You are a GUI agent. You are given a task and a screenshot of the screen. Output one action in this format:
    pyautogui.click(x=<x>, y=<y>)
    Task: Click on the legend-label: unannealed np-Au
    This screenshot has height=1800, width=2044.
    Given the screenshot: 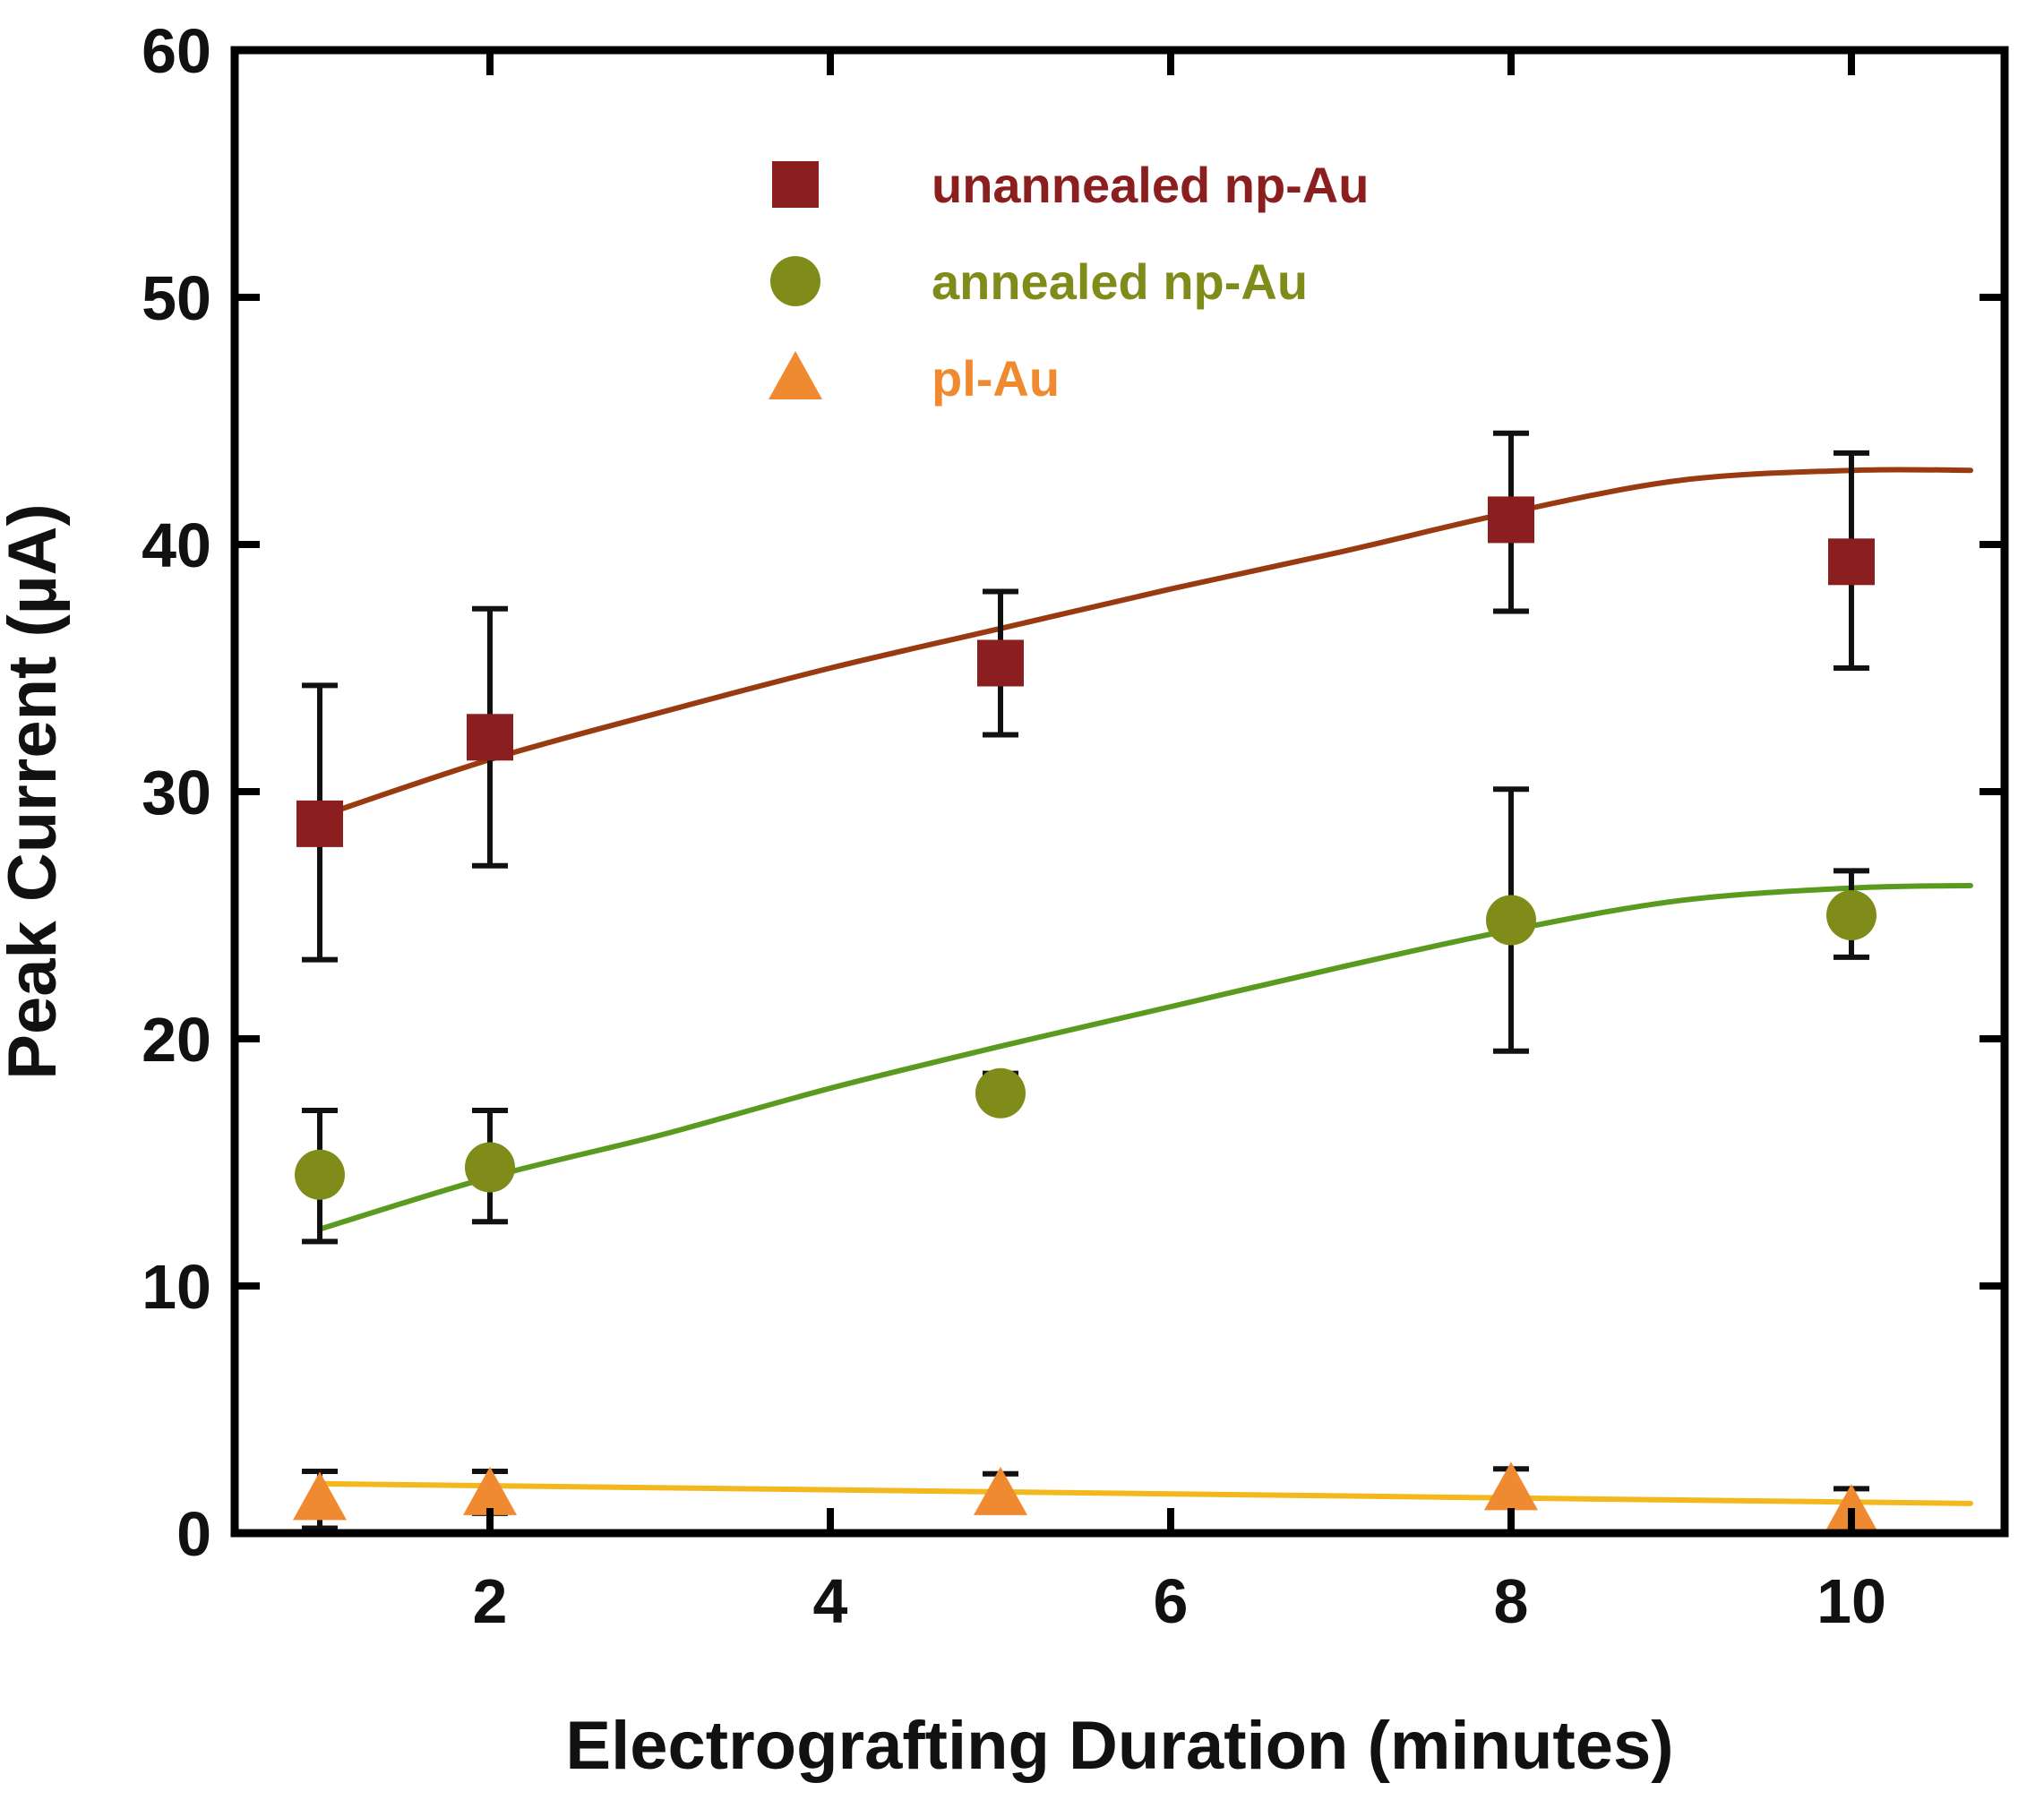 What is the action you would take?
    pyautogui.click(x=1151, y=185)
    